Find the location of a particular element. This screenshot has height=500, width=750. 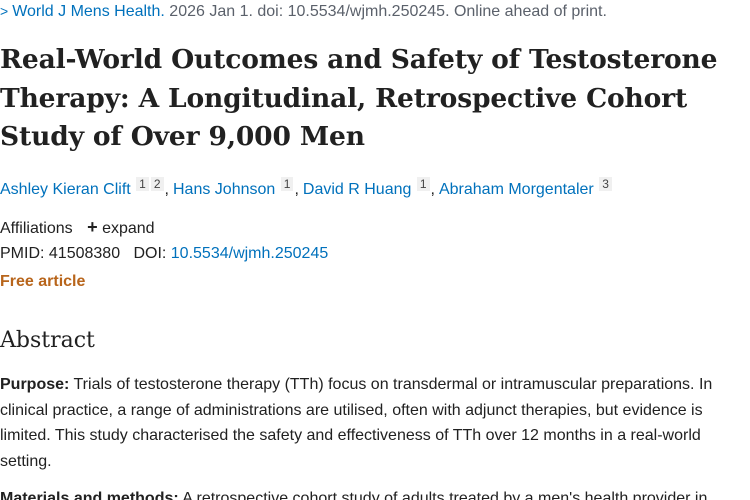

author-link: Ashley Kieran Clift is located at coordinates (65, 189).